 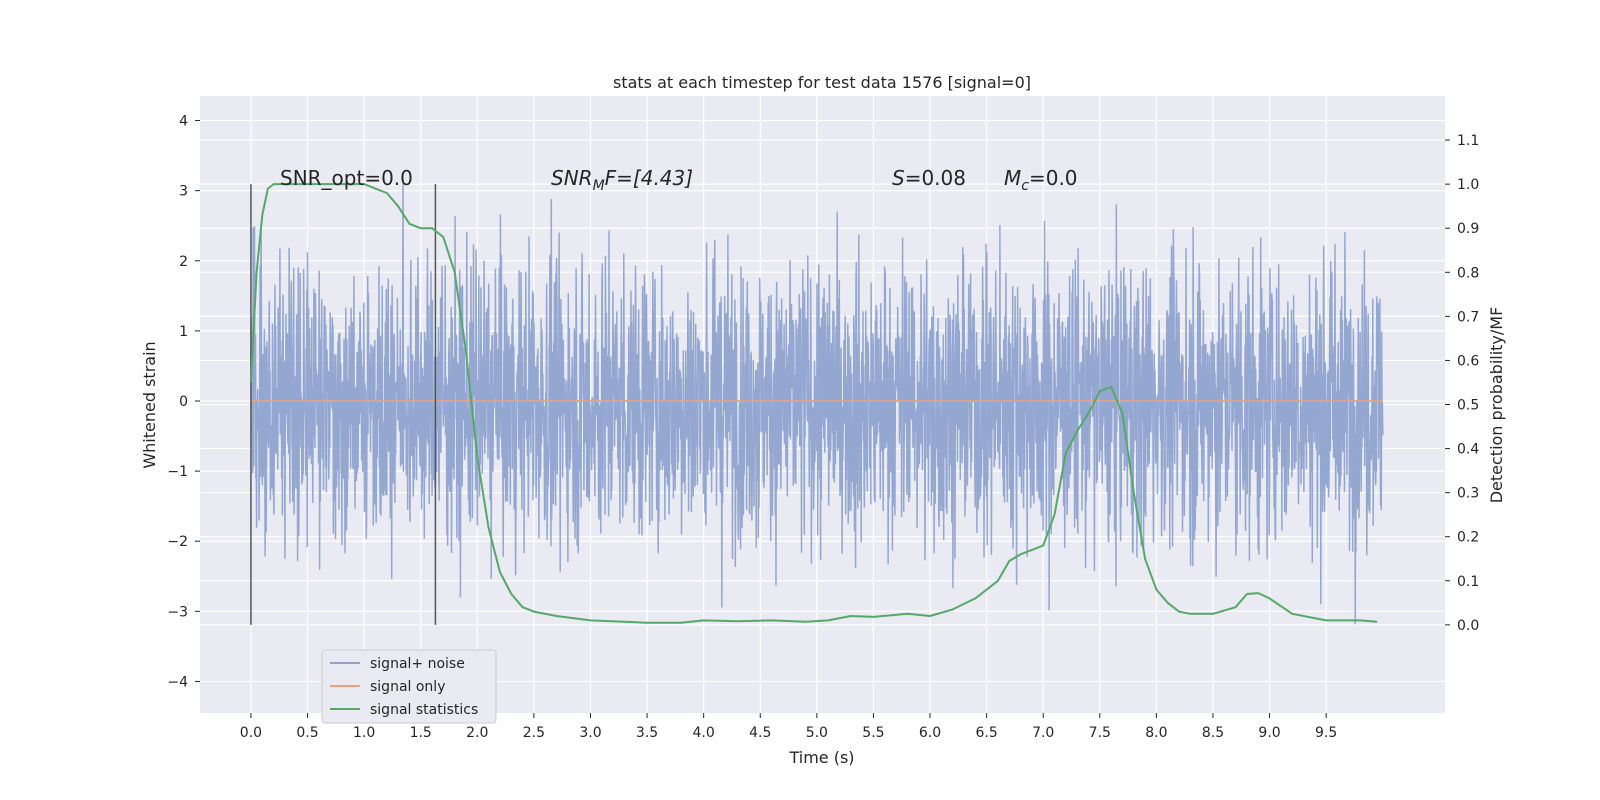 I want to click on y-right-tick-label-6: 0.5, so click(x=1468, y=406).